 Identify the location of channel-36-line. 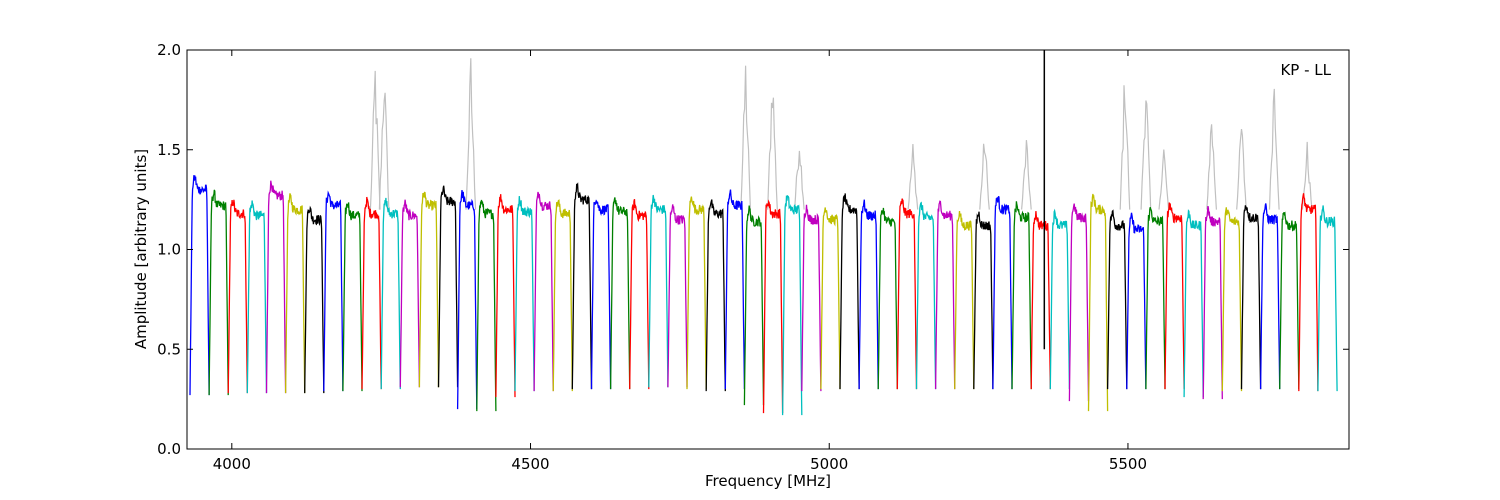
(868, 294).